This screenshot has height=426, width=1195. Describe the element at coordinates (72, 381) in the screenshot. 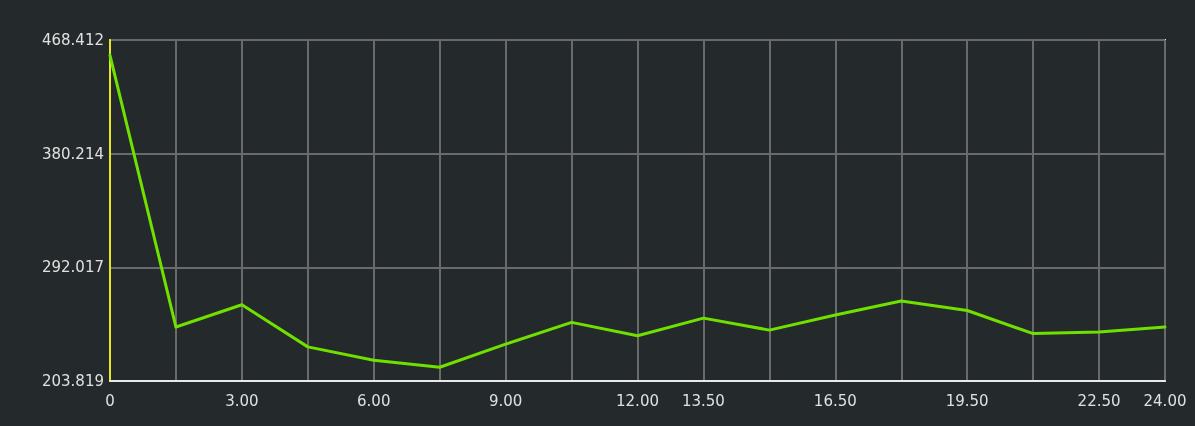

I see `y-tick-label: 203.819` at that location.